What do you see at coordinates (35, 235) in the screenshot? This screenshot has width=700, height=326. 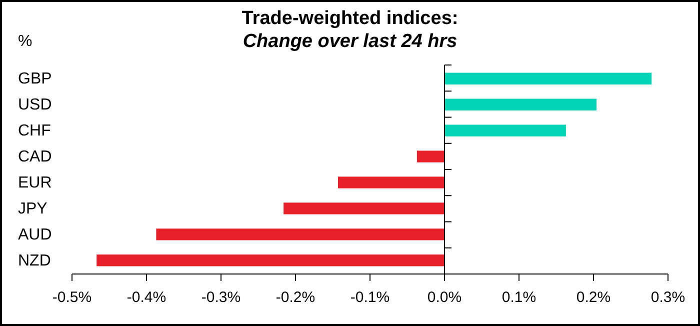 I see `y-tick-label: AUD` at bounding box center [35, 235].